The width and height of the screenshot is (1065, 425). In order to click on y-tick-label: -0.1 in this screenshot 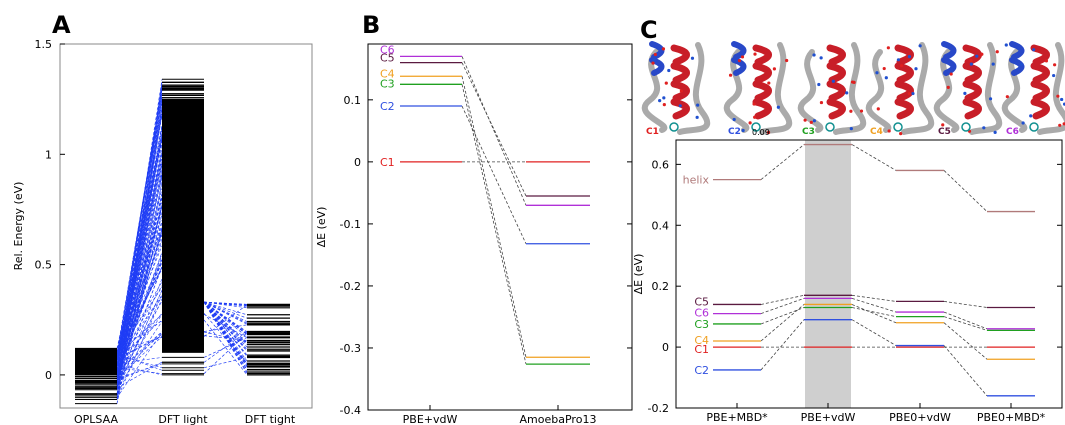, I will do `click(350, 224)`.